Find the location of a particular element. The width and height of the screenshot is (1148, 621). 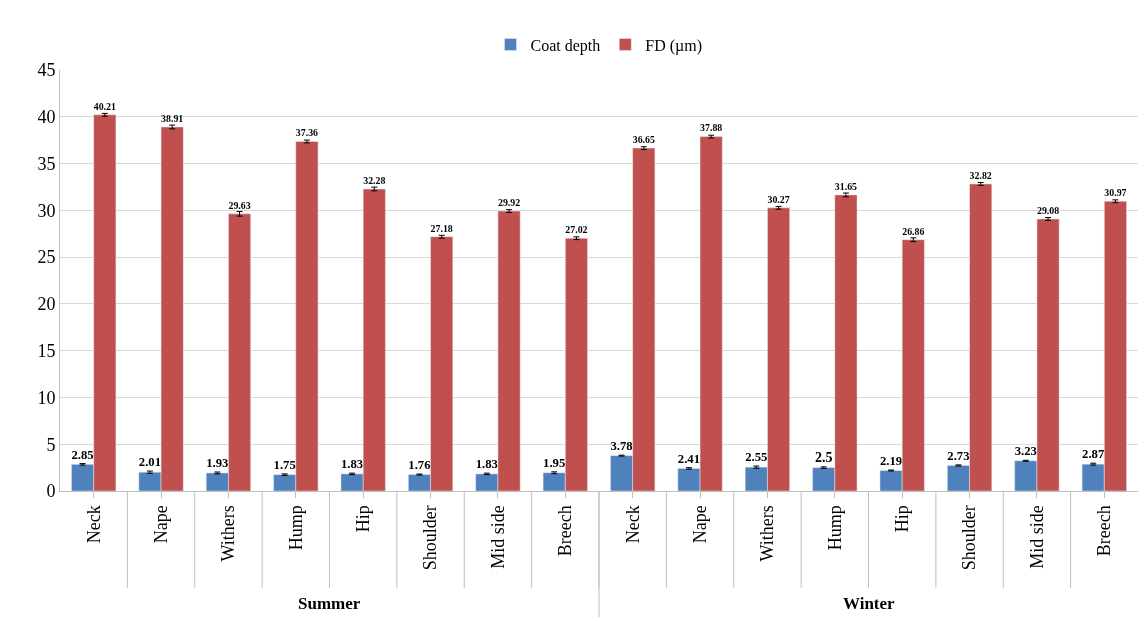

data-label: 3.78 is located at coordinates (621, 445).